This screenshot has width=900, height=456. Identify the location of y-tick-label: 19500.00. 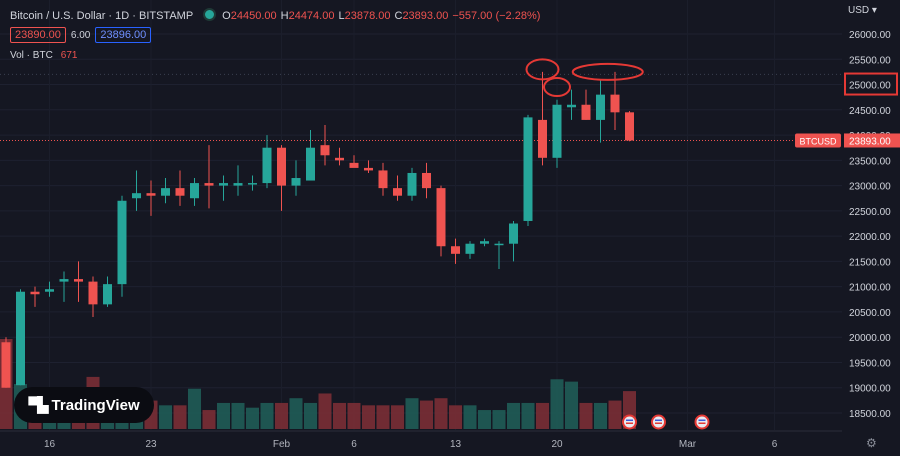
(870, 363).